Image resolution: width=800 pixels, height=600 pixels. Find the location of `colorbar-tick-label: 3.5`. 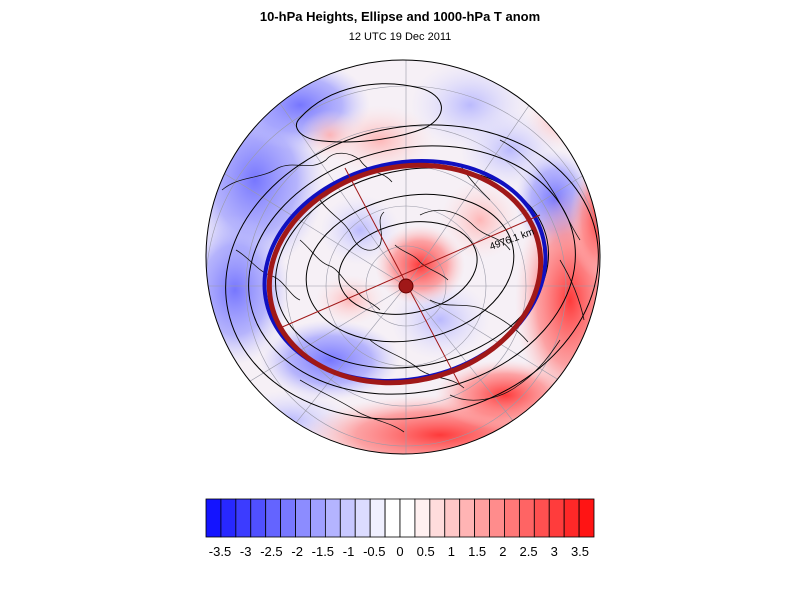

colorbar-tick-label: 3.5 is located at coordinates (580, 551).